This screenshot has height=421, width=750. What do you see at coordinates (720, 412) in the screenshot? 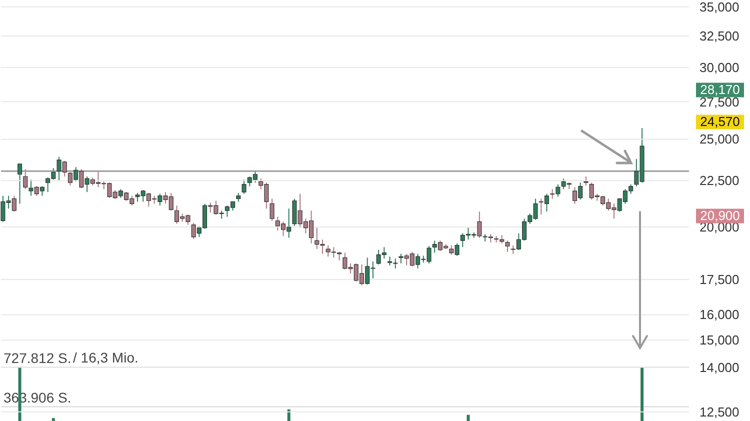
I see `y-tick-label: 12,500` at bounding box center [720, 412].